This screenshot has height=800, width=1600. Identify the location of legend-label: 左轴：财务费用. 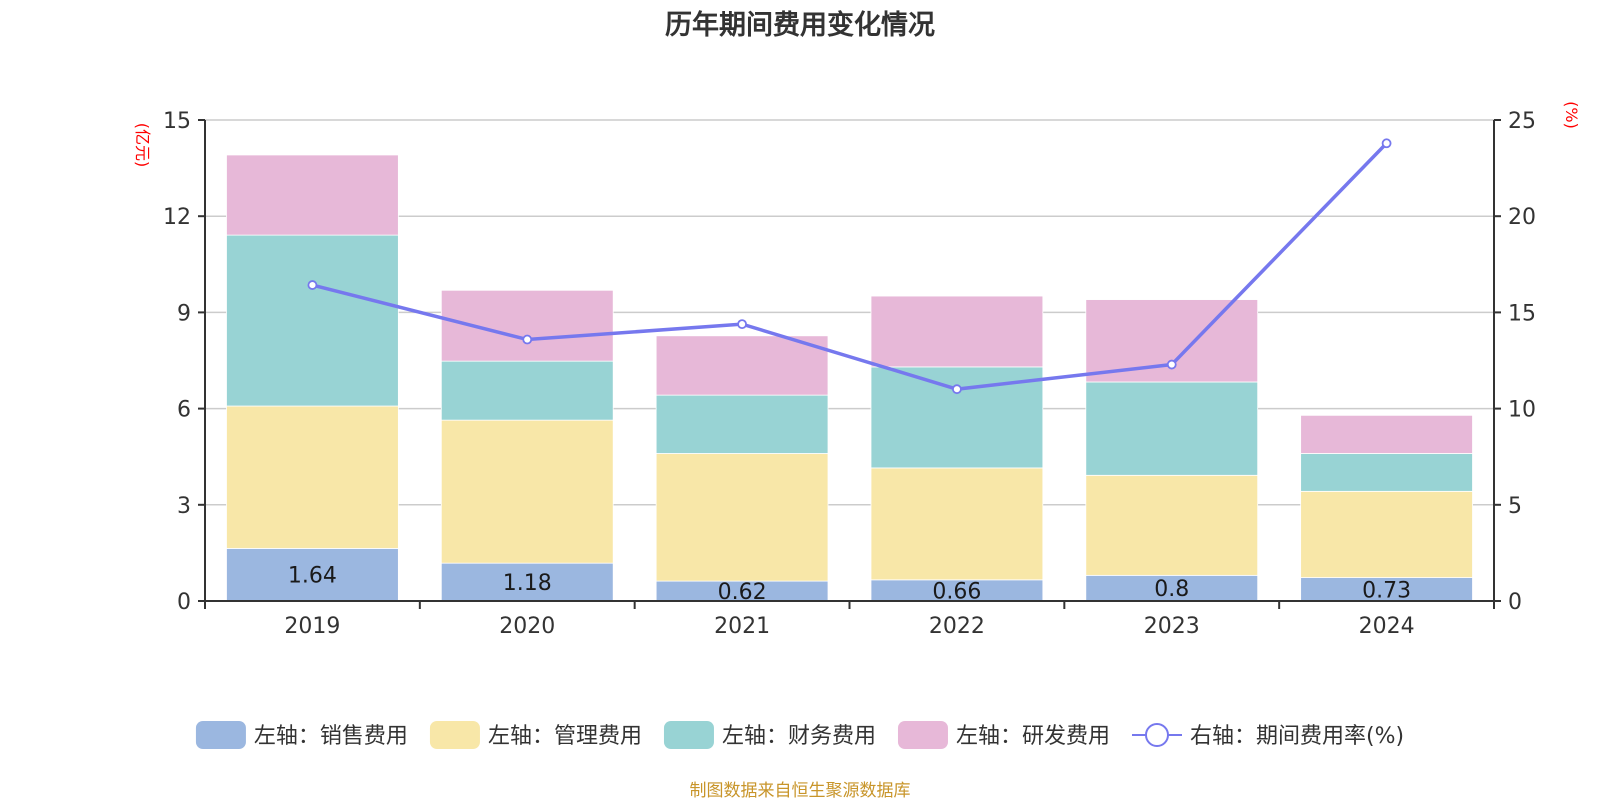
(799, 736).